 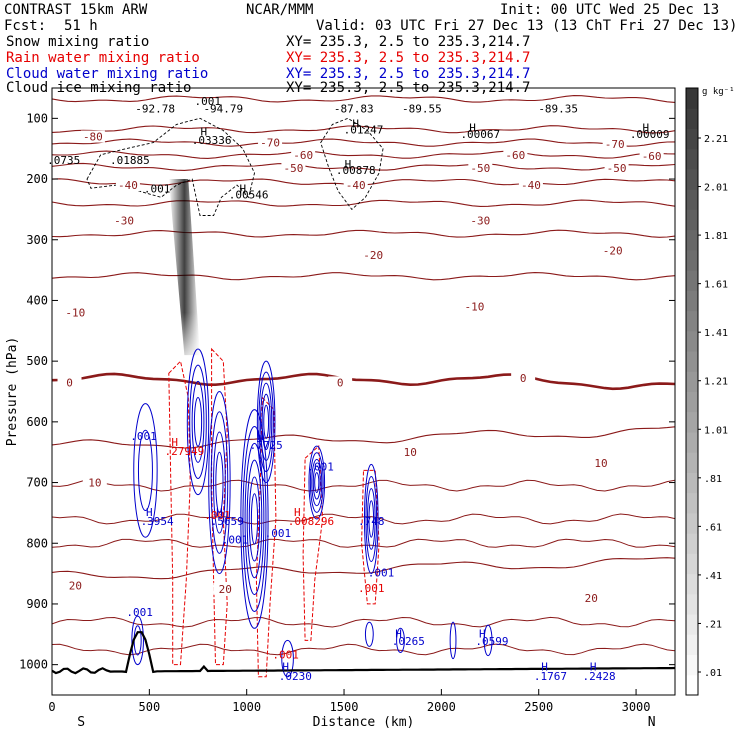 What do you see at coordinates (558, 108) in the screenshot?
I see `snow-ice-label: -89.35` at bounding box center [558, 108].